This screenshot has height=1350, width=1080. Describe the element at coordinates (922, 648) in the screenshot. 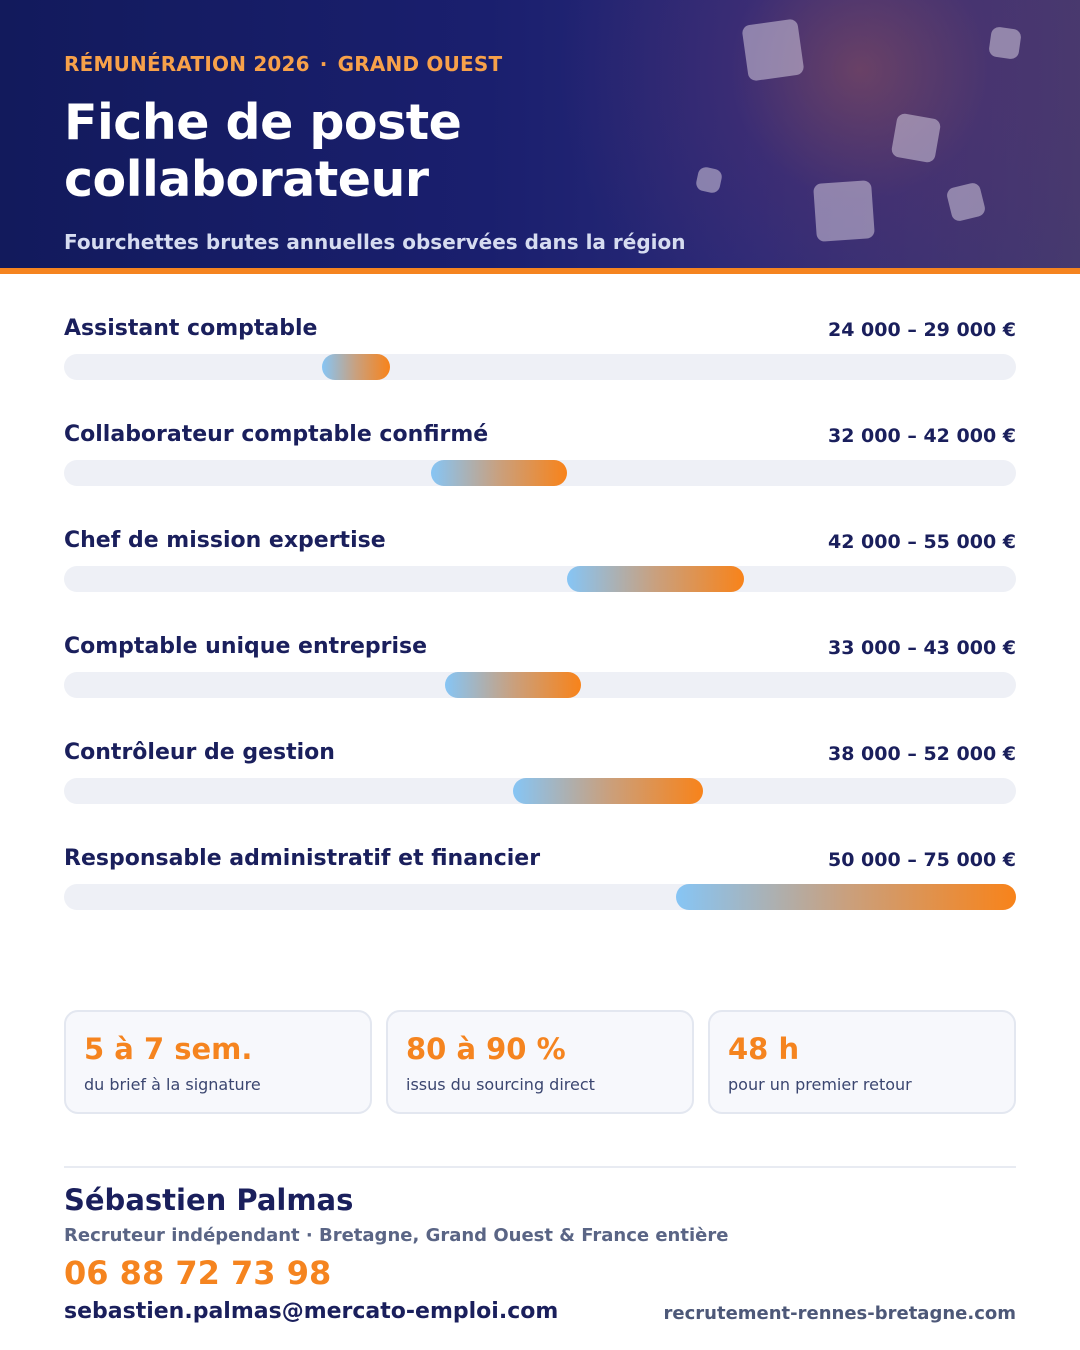

I see `salary-row-range: 33 000 – 43 000 €` at that location.